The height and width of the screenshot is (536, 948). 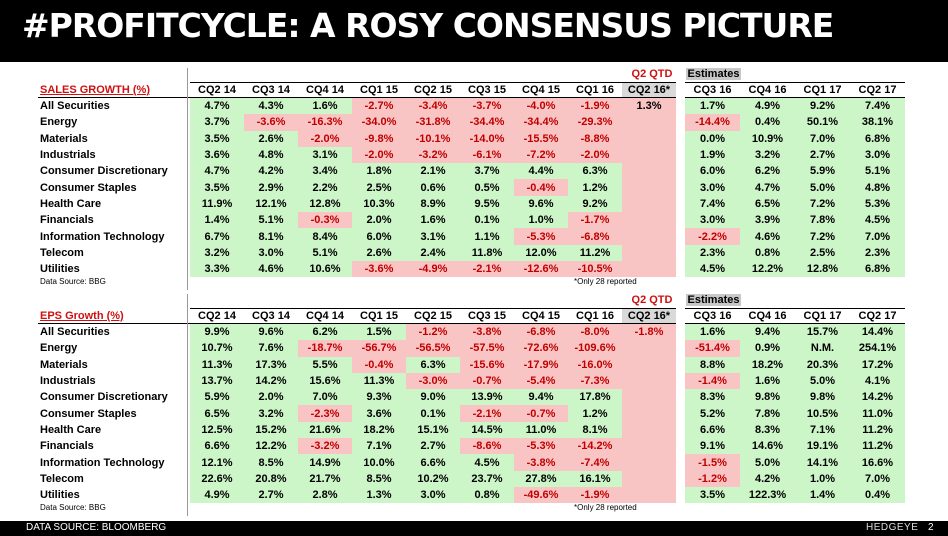 I want to click on row-label: Financials, so click(x=67, y=446).